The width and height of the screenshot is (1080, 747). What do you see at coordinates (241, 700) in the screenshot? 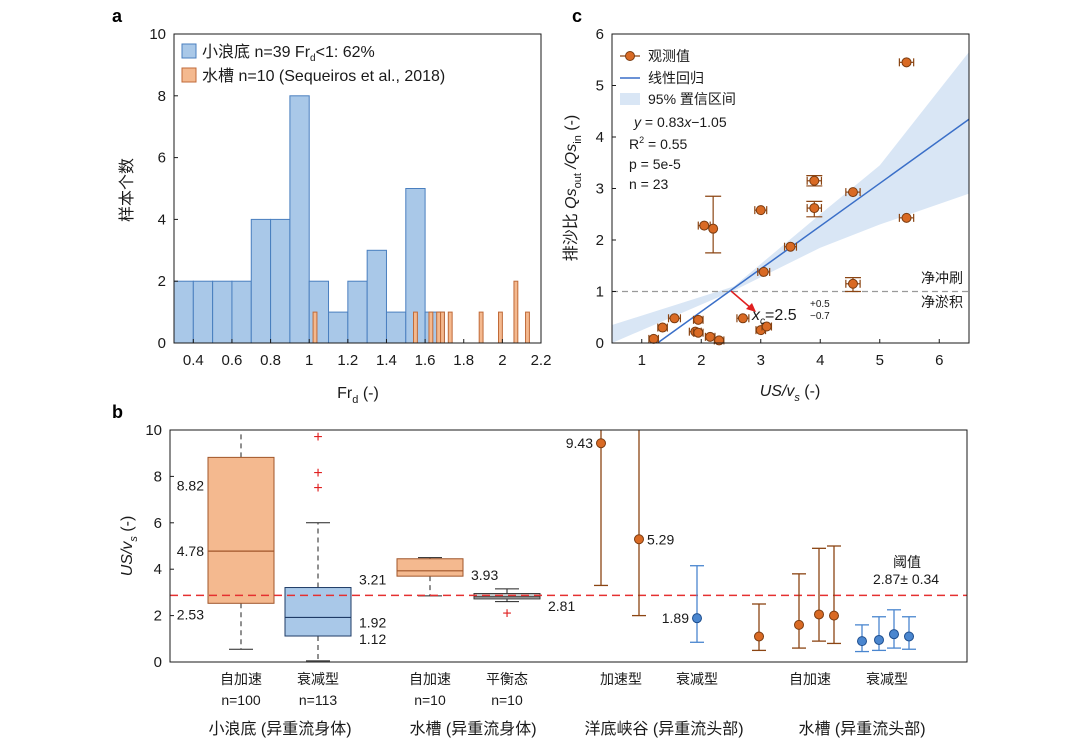
I see `cat-n-1: n=100` at bounding box center [241, 700].